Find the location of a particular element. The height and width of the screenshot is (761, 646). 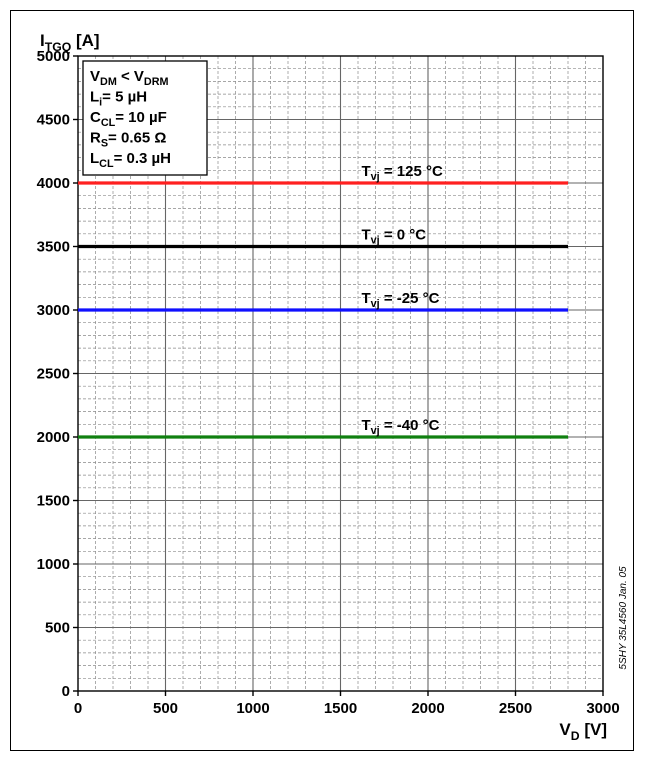

conditions-box is located at coordinates (145, 118).